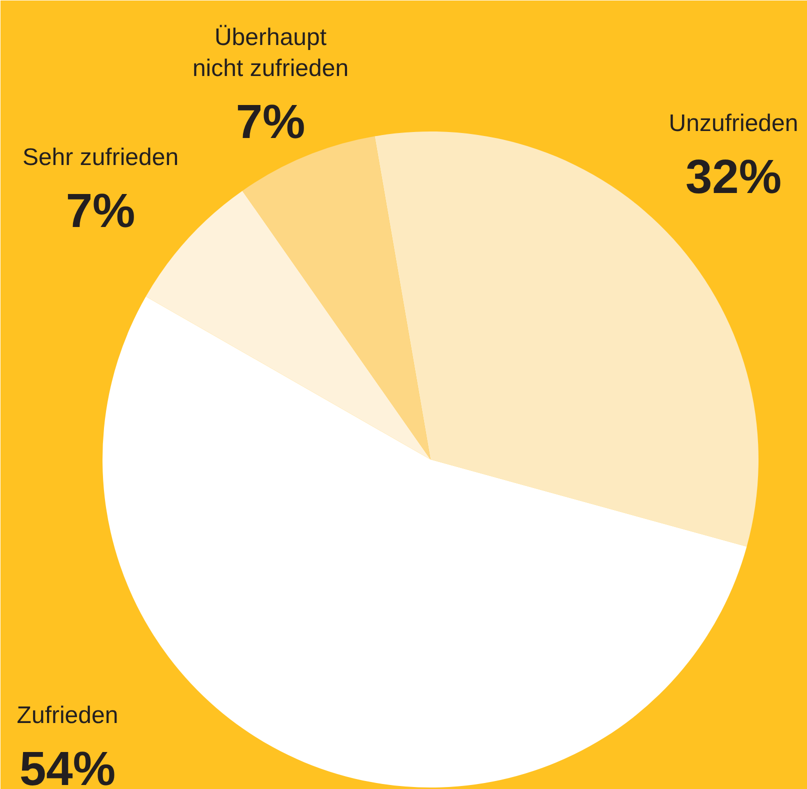 The width and height of the screenshot is (807, 789). Describe the element at coordinates (100, 157) in the screenshot. I see `slice-label: Sehr zufrieden` at that location.